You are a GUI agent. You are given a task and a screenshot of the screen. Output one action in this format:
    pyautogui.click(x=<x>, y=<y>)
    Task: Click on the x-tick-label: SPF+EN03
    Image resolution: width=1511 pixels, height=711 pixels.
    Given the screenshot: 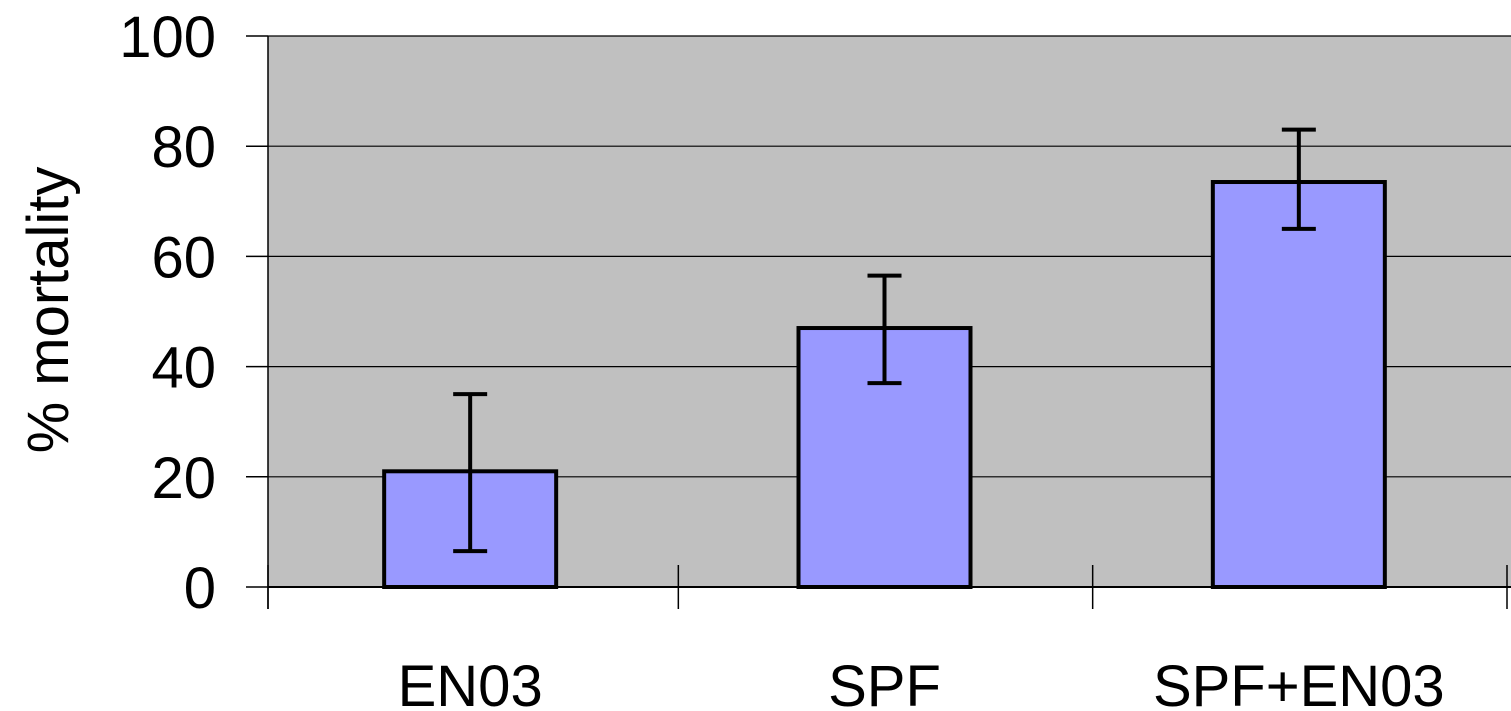 What is the action you would take?
    pyautogui.click(x=1299, y=682)
    